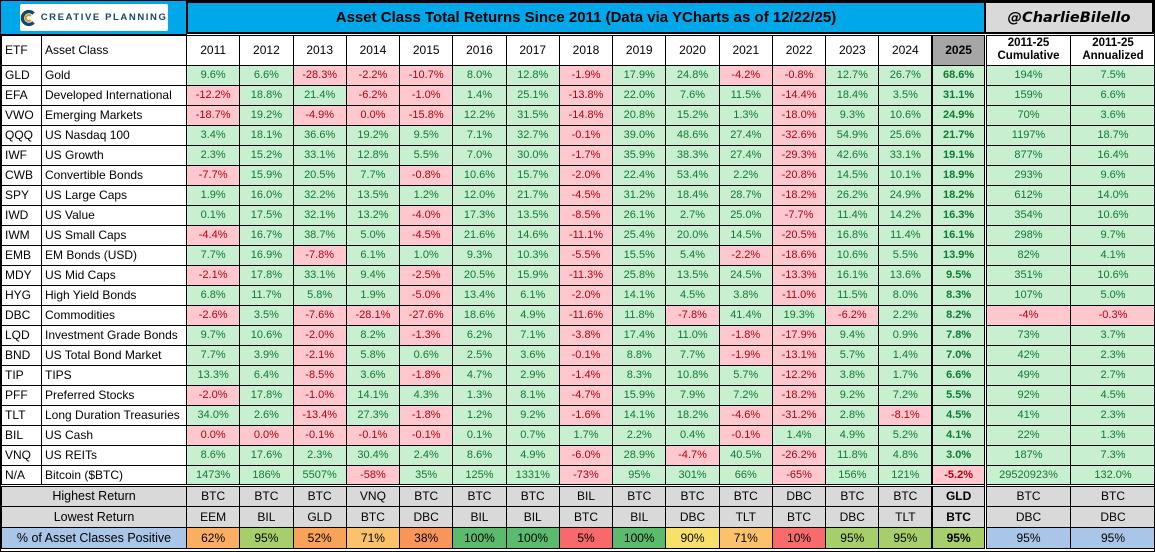 The image size is (1155, 552). I want to click on return-2020: 7.7%, so click(692, 355).